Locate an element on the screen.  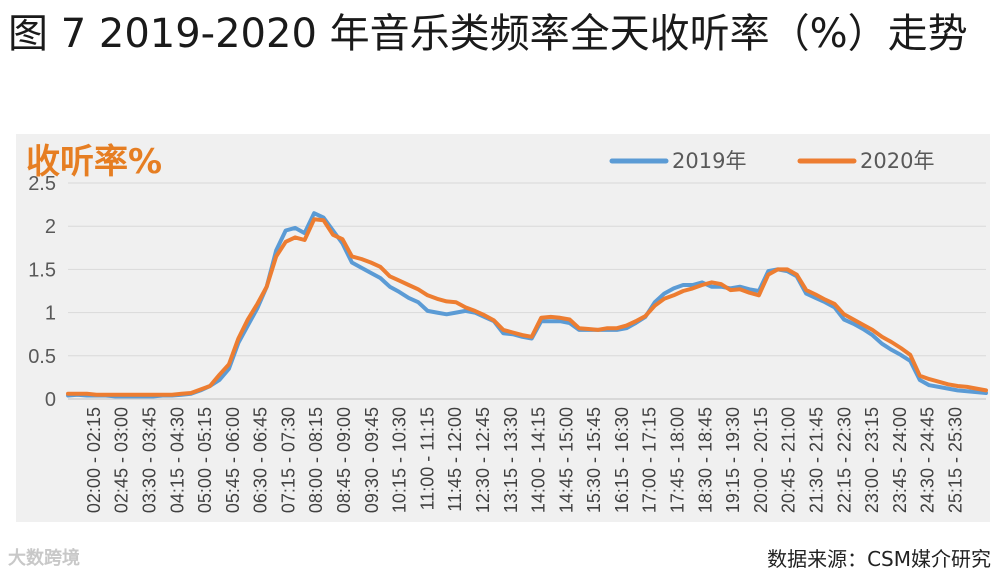
x-tick-label: 23:00 - 23:15 is located at coordinates (872, 460).